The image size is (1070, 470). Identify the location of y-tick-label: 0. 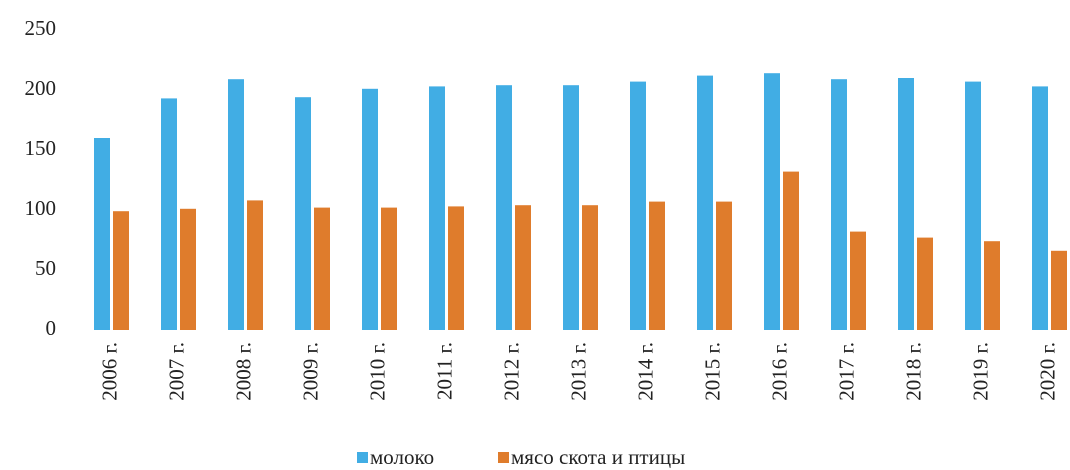
(51, 328).